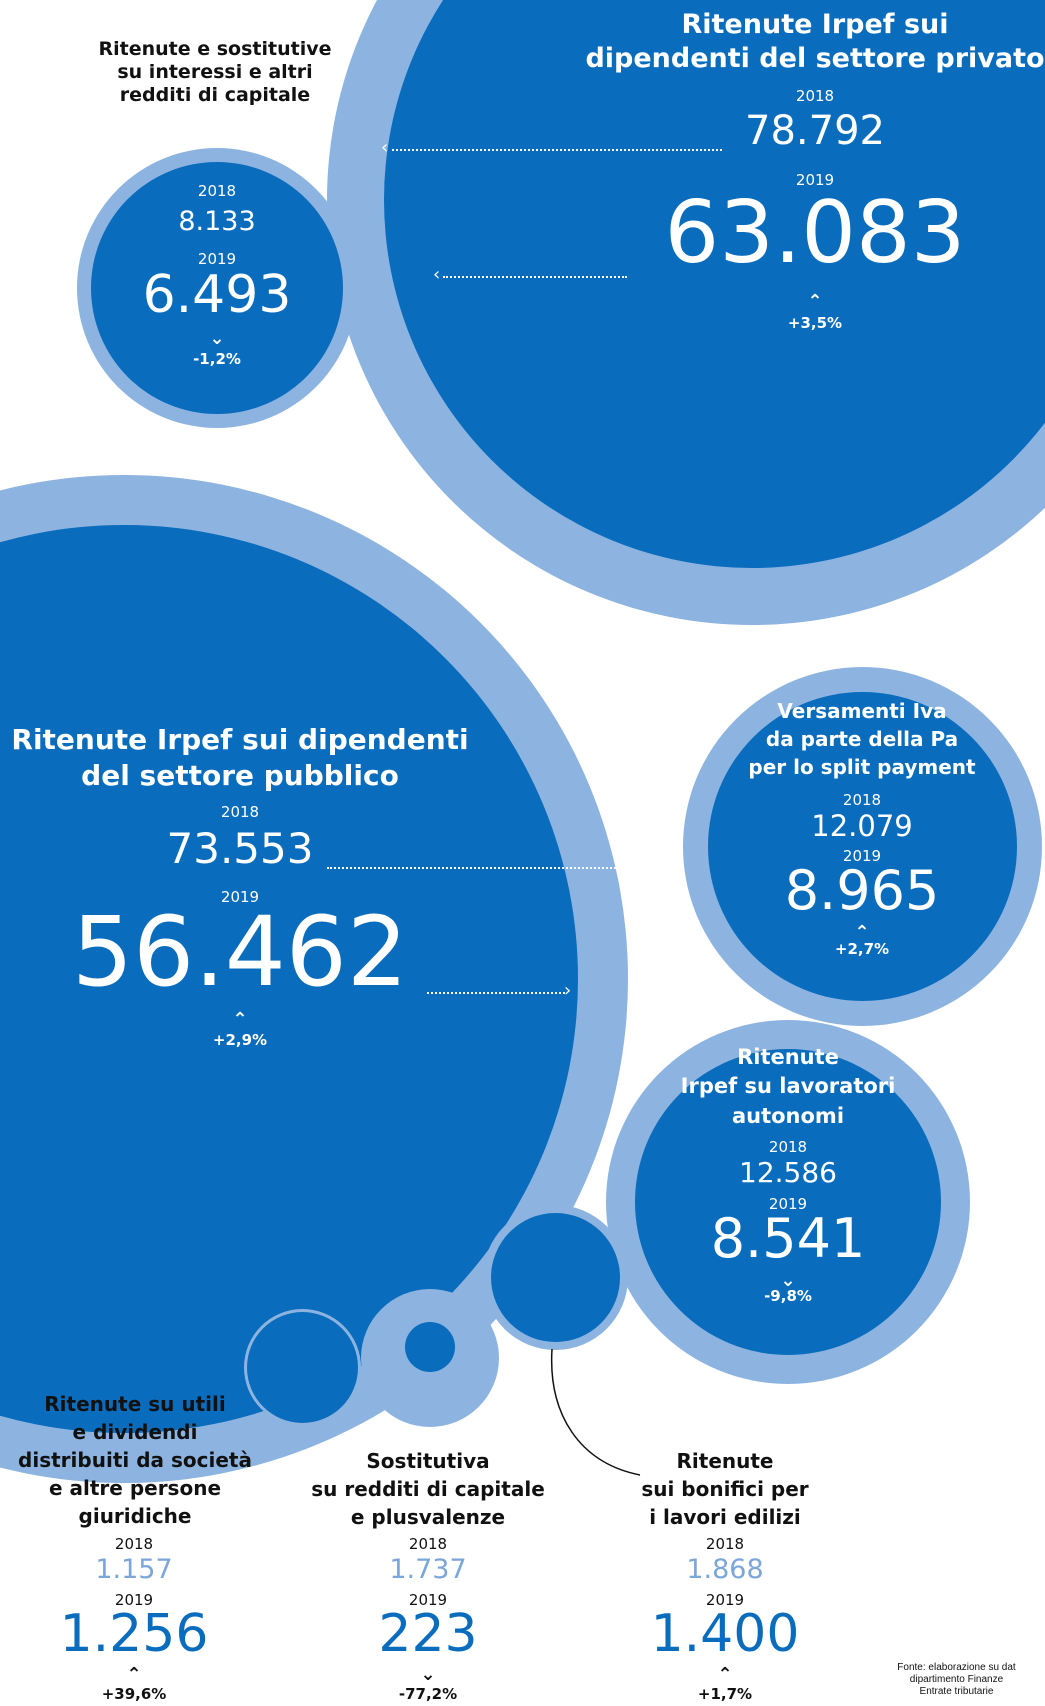  I want to click on autonomi-title-line-3: autonomi, so click(788, 1115).